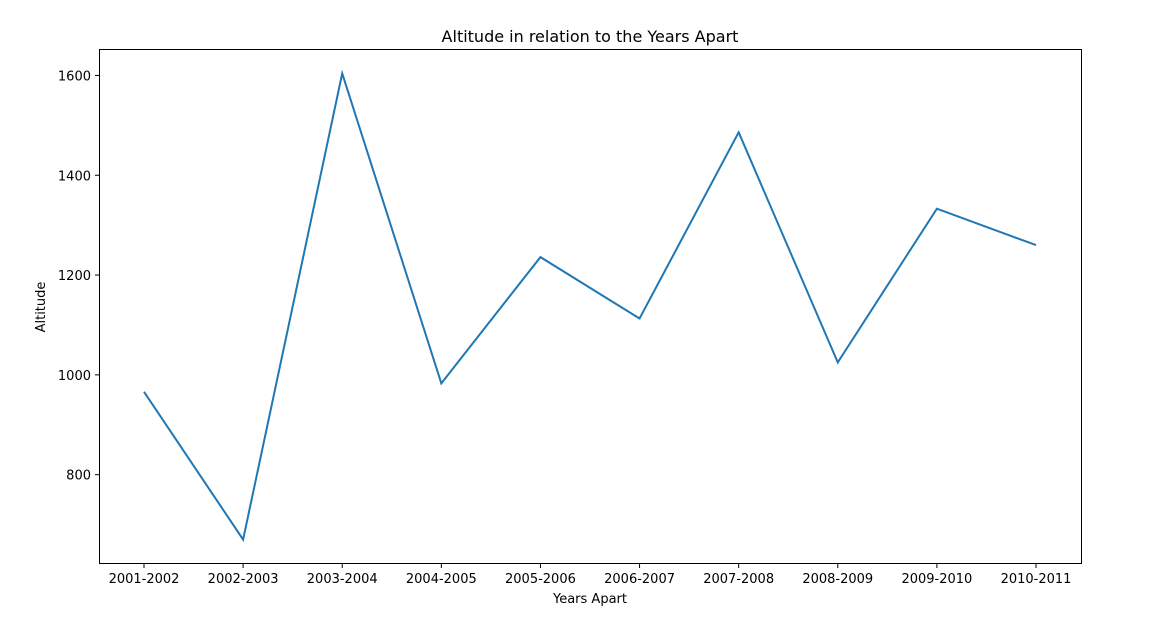 This screenshot has width=1162, height=625. Describe the element at coordinates (243, 579) in the screenshot. I see `x-tick-label: 2002-2003` at that location.